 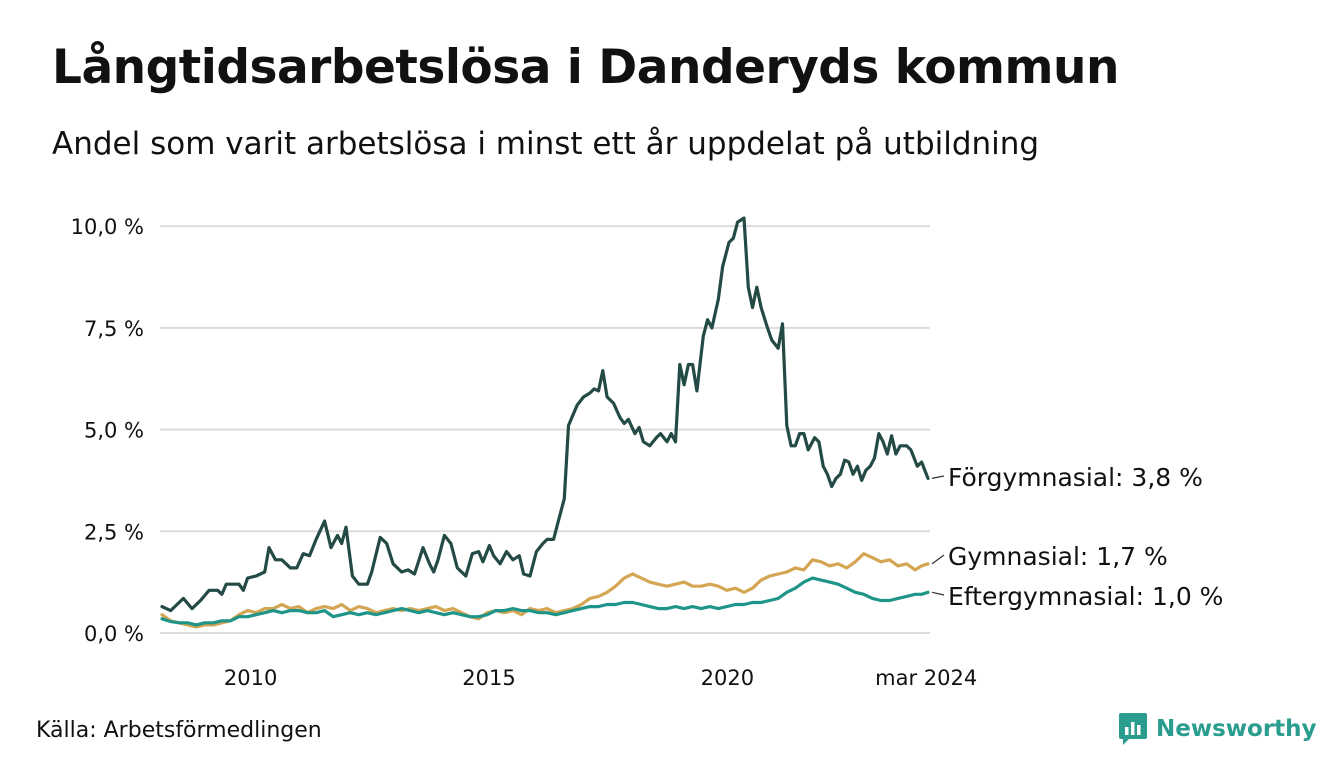 What do you see at coordinates (179, 730) in the screenshot?
I see `source-note: Källa: Arbetsförmedlingen` at bounding box center [179, 730].